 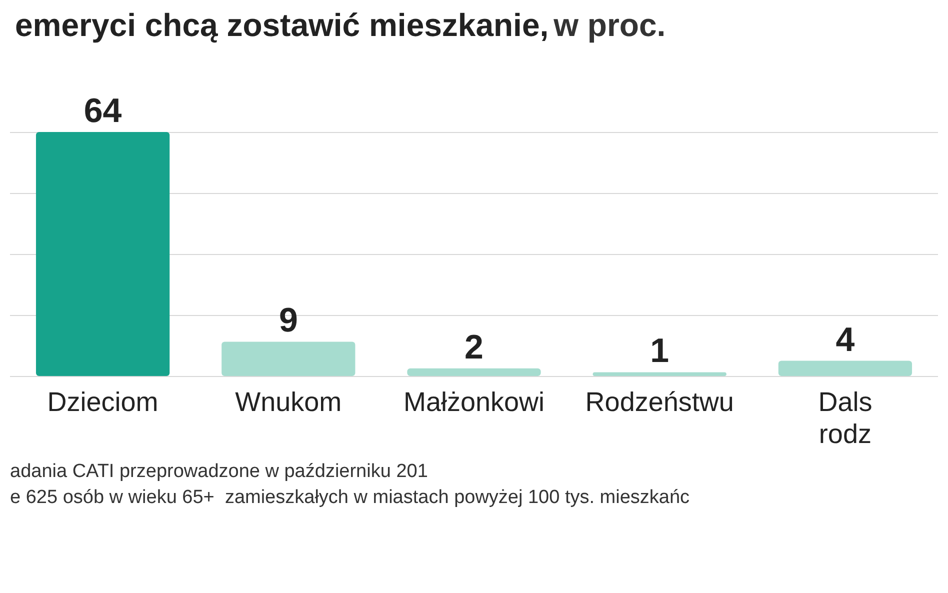 I want to click on x-tick-label: Wnukom, so click(x=288, y=402).